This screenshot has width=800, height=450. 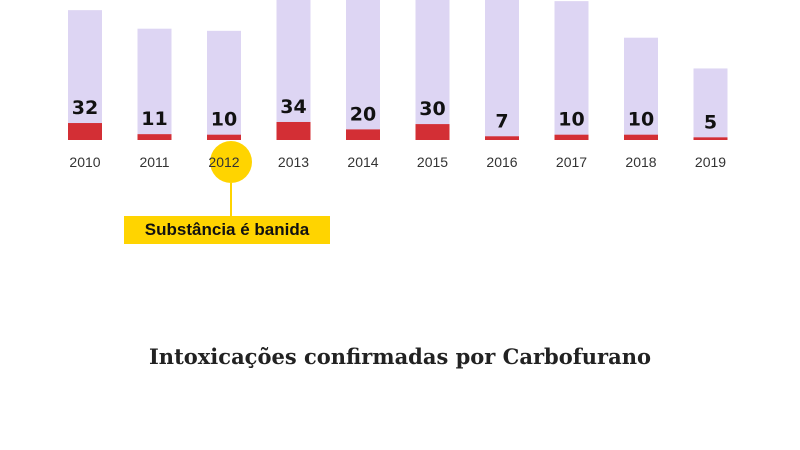 What do you see at coordinates (710, 122) in the screenshot?
I see `value-label-2019: 5` at bounding box center [710, 122].